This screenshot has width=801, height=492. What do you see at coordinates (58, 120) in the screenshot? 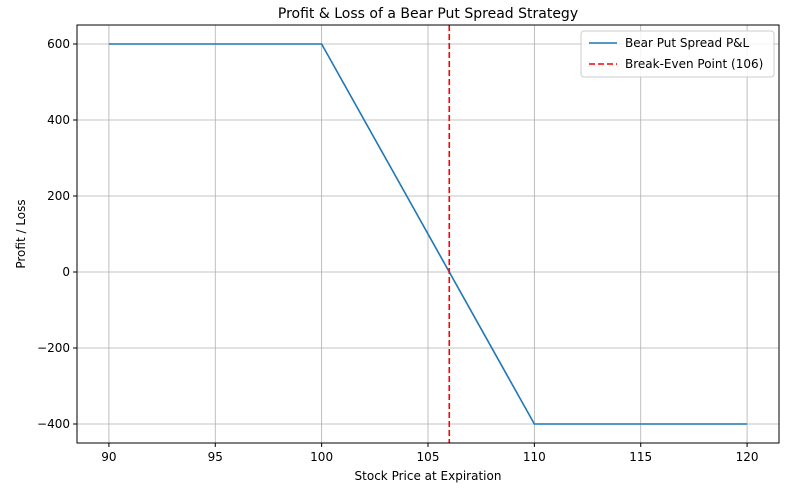
I see `y-tick-label: 400` at bounding box center [58, 120].